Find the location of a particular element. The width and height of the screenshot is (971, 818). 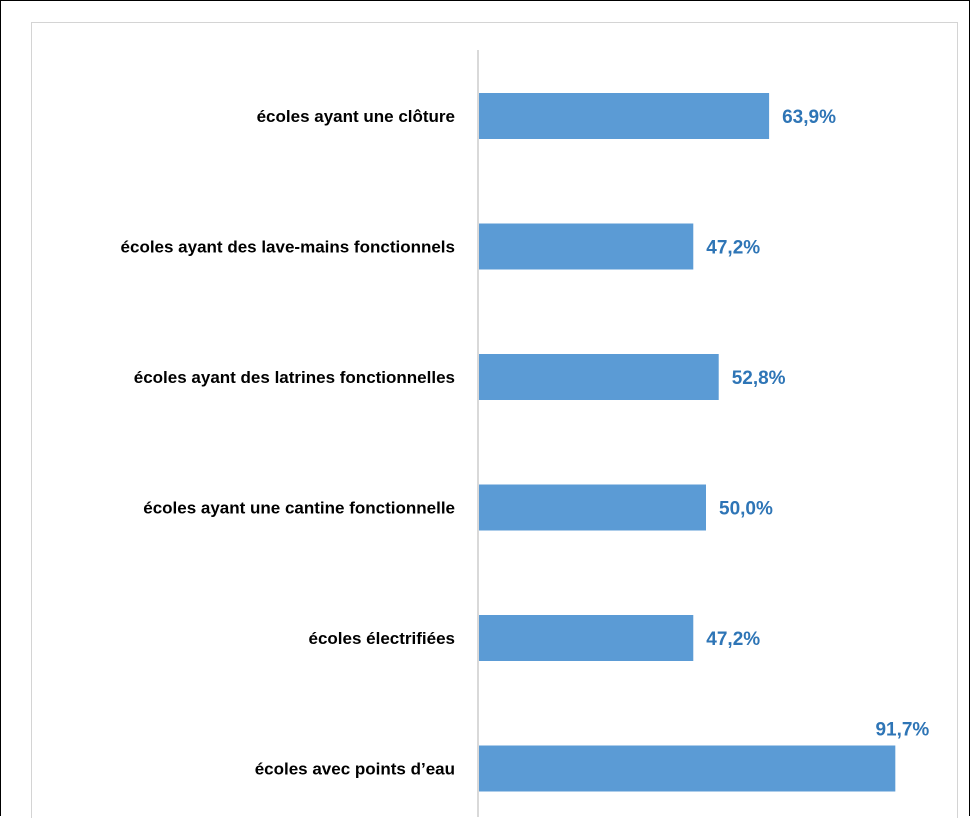

value-label: 63,9% is located at coordinates (809, 117).